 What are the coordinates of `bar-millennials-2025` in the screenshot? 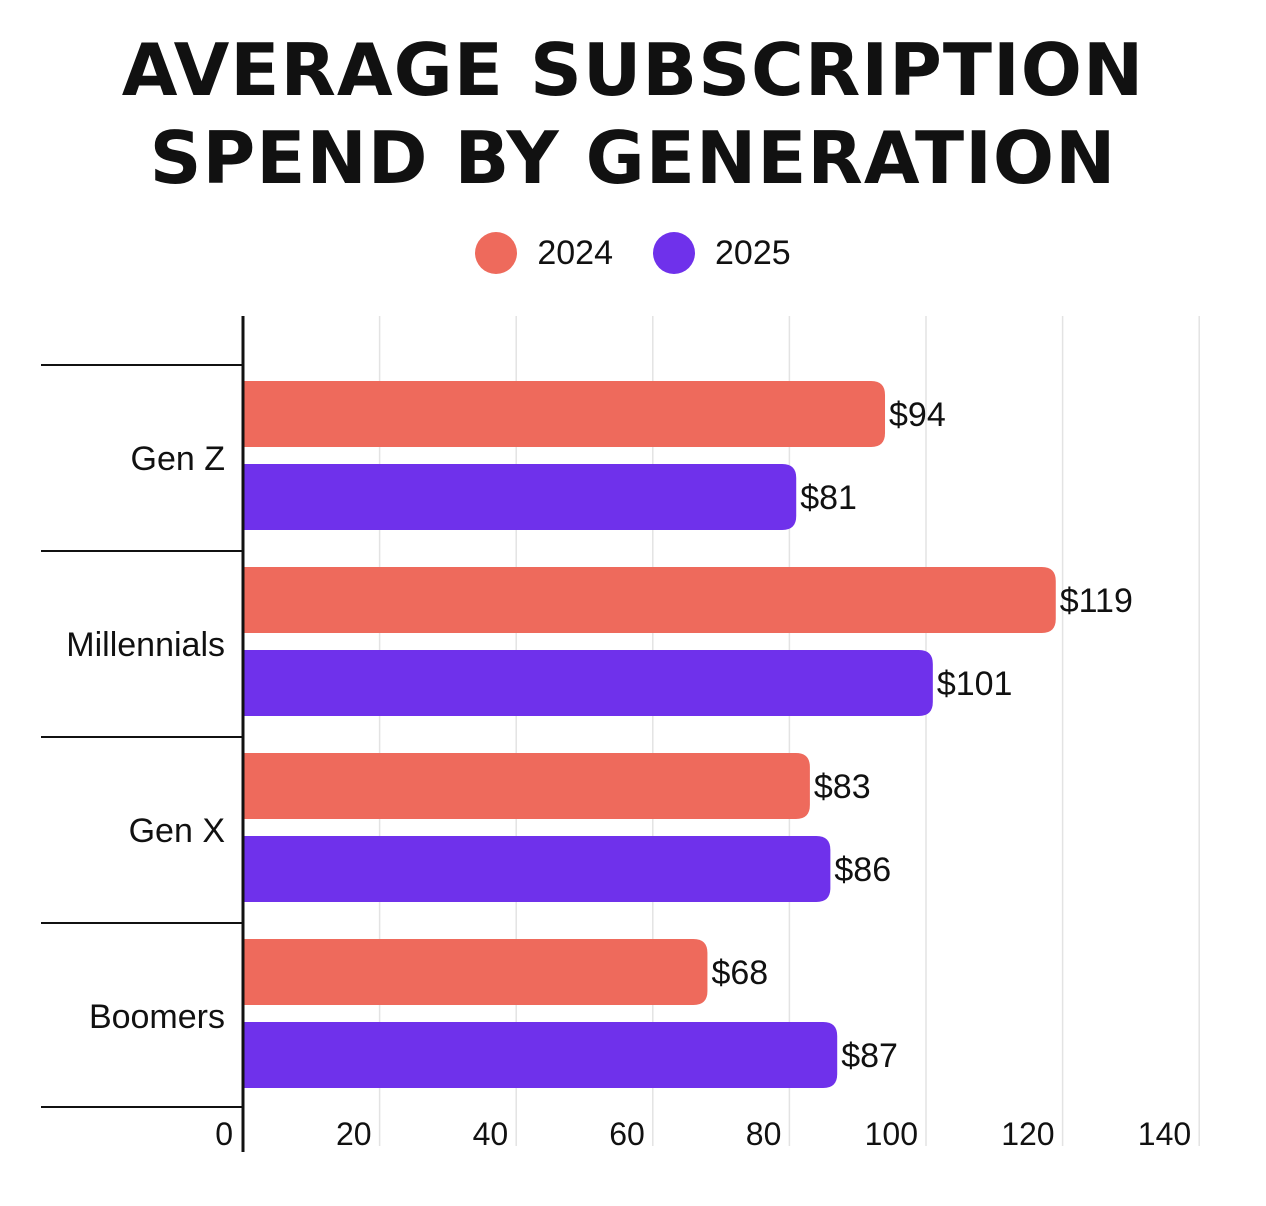 It's located at (588, 683).